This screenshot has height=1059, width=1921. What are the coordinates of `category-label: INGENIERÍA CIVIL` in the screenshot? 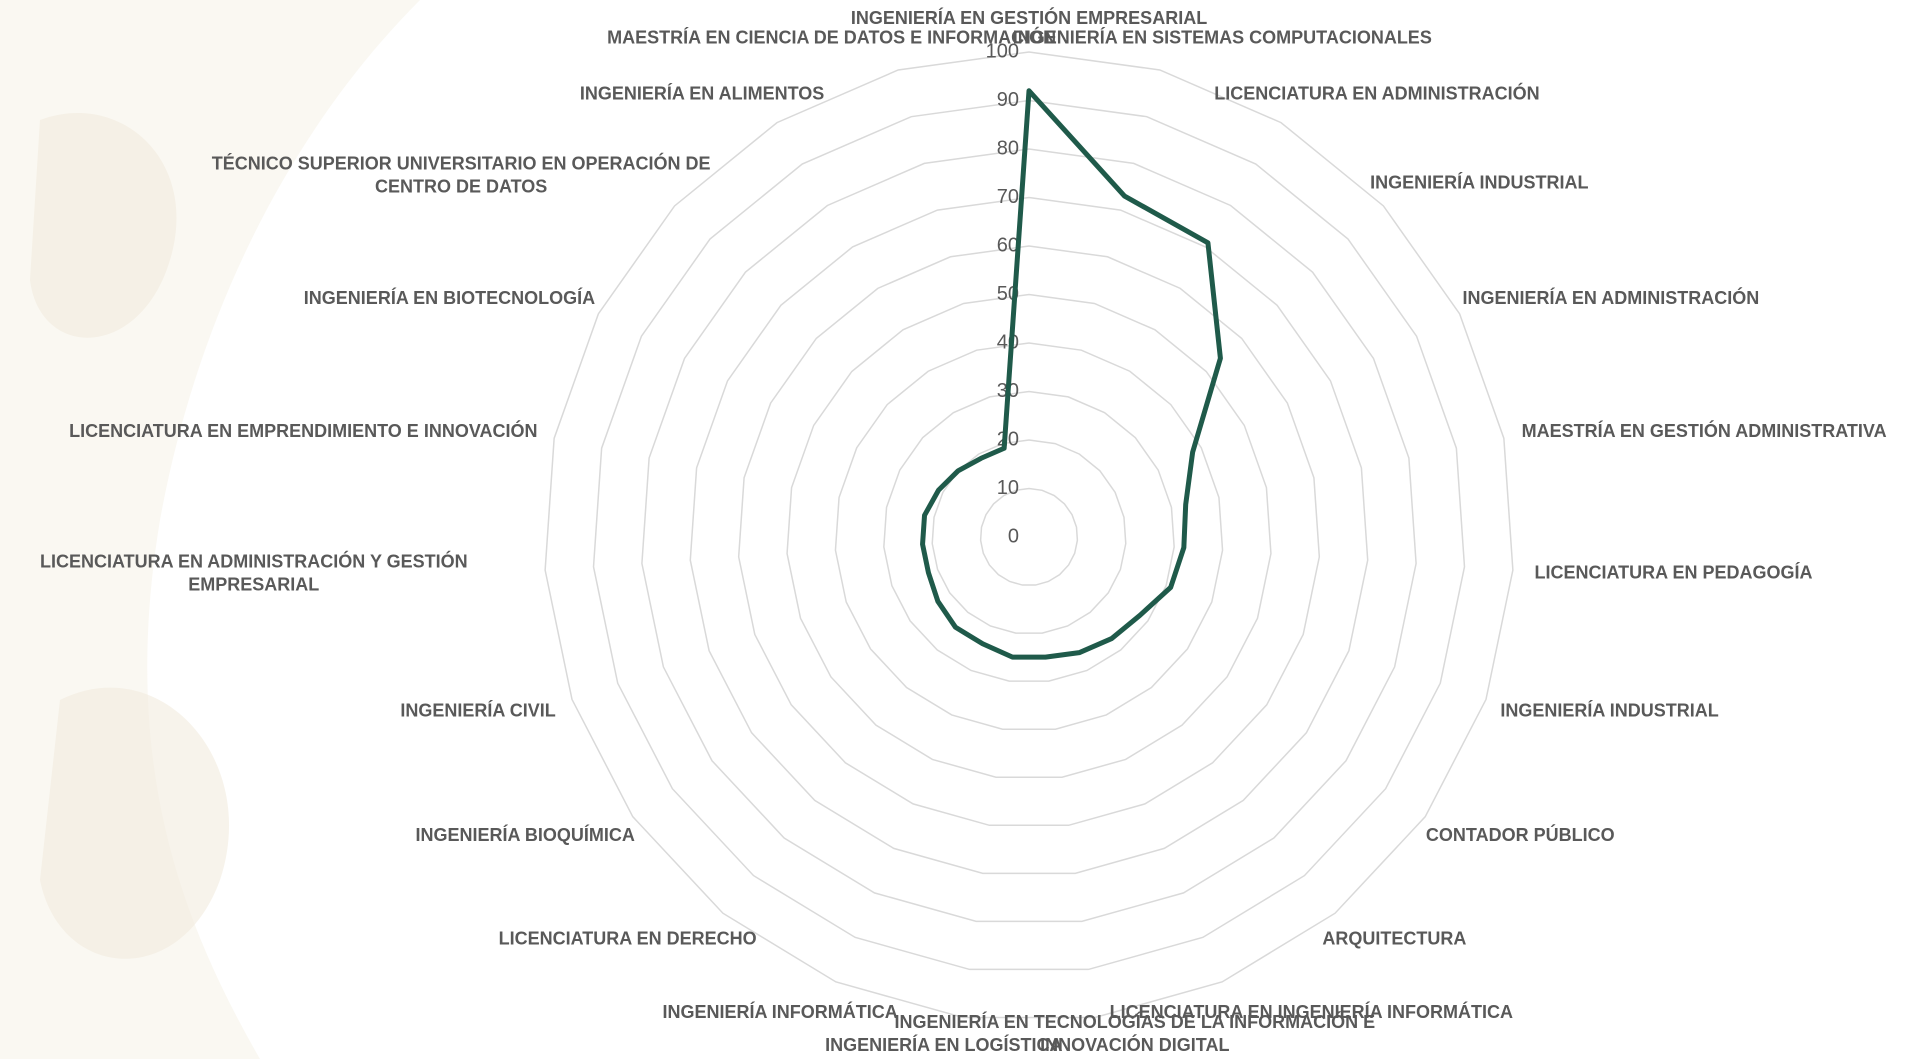 It's located at (478, 710).